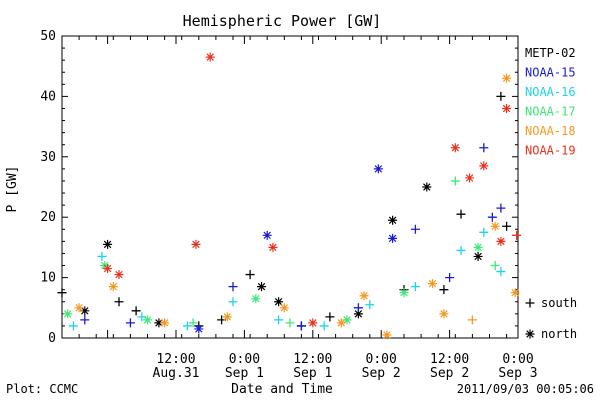  Describe the element at coordinates (530, 334) in the screenshot. I see `legend-marker-north` at that location.